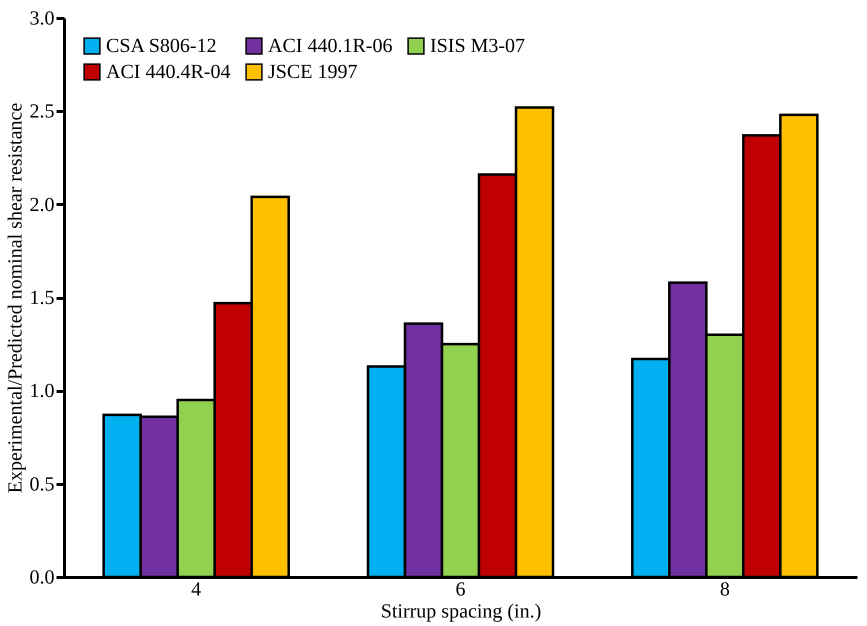 Image resolution: width=867 pixels, height=626 pixels. Describe the element at coordinates (42, 19) in the screenshot. I see `y-tick-label: 3.0` at that location.